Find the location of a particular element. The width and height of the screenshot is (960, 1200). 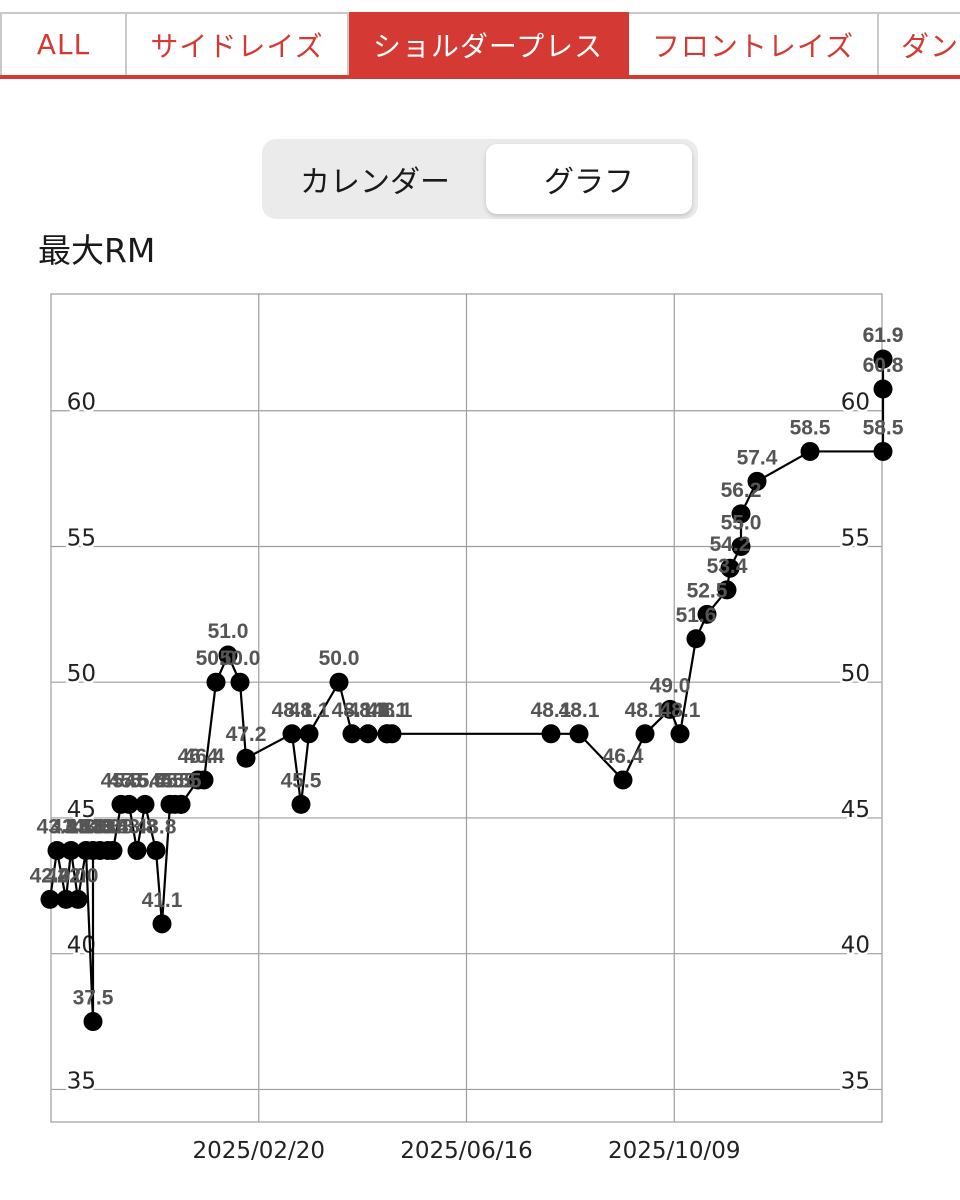

data-label: 55.0 is located at coordinates (741, 522).